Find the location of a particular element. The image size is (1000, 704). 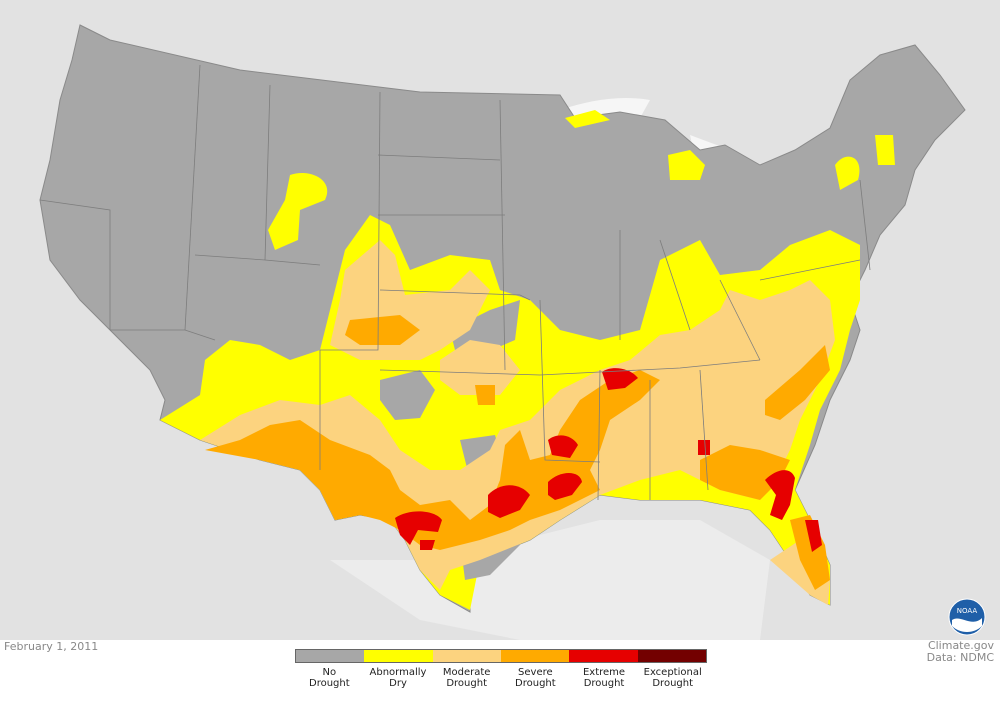

legend-swatch-extreme is located at coordinates (603, 656).